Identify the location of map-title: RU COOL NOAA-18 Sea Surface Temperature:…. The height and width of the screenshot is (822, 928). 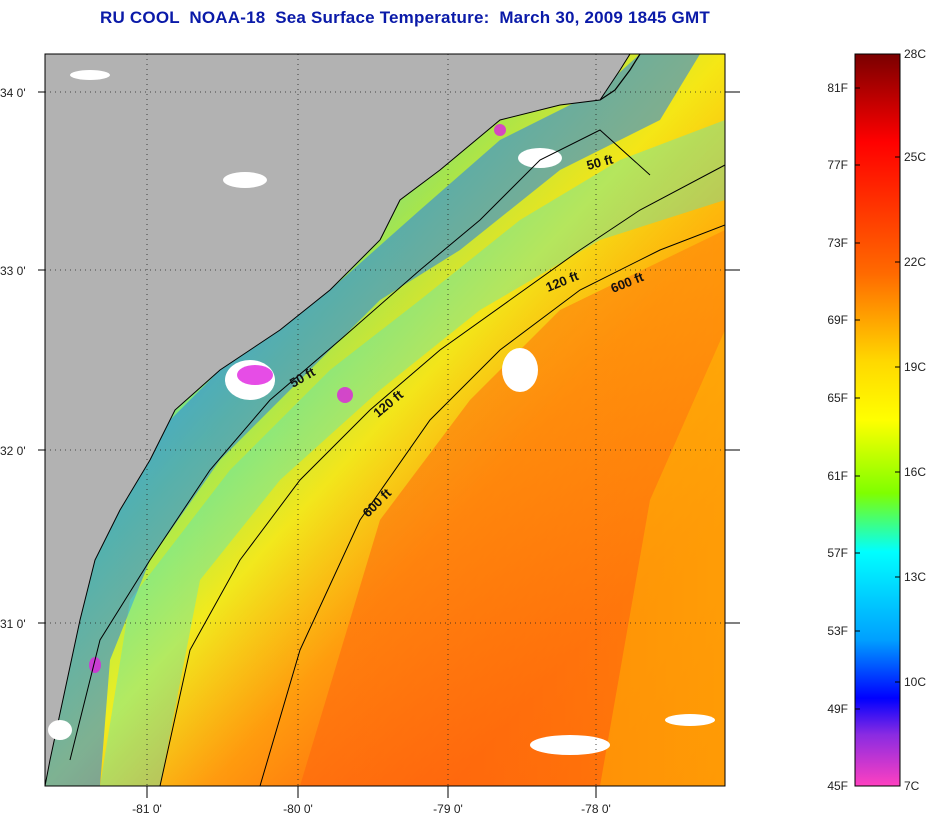
(405, 17).